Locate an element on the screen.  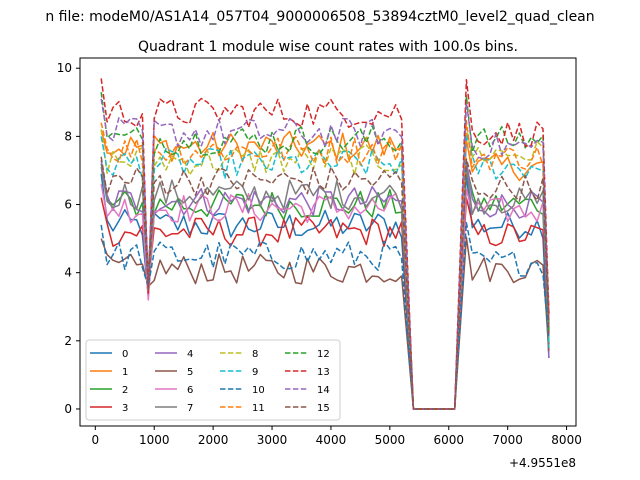
legend-label-12: 12 is located at coordinates (323, 354).